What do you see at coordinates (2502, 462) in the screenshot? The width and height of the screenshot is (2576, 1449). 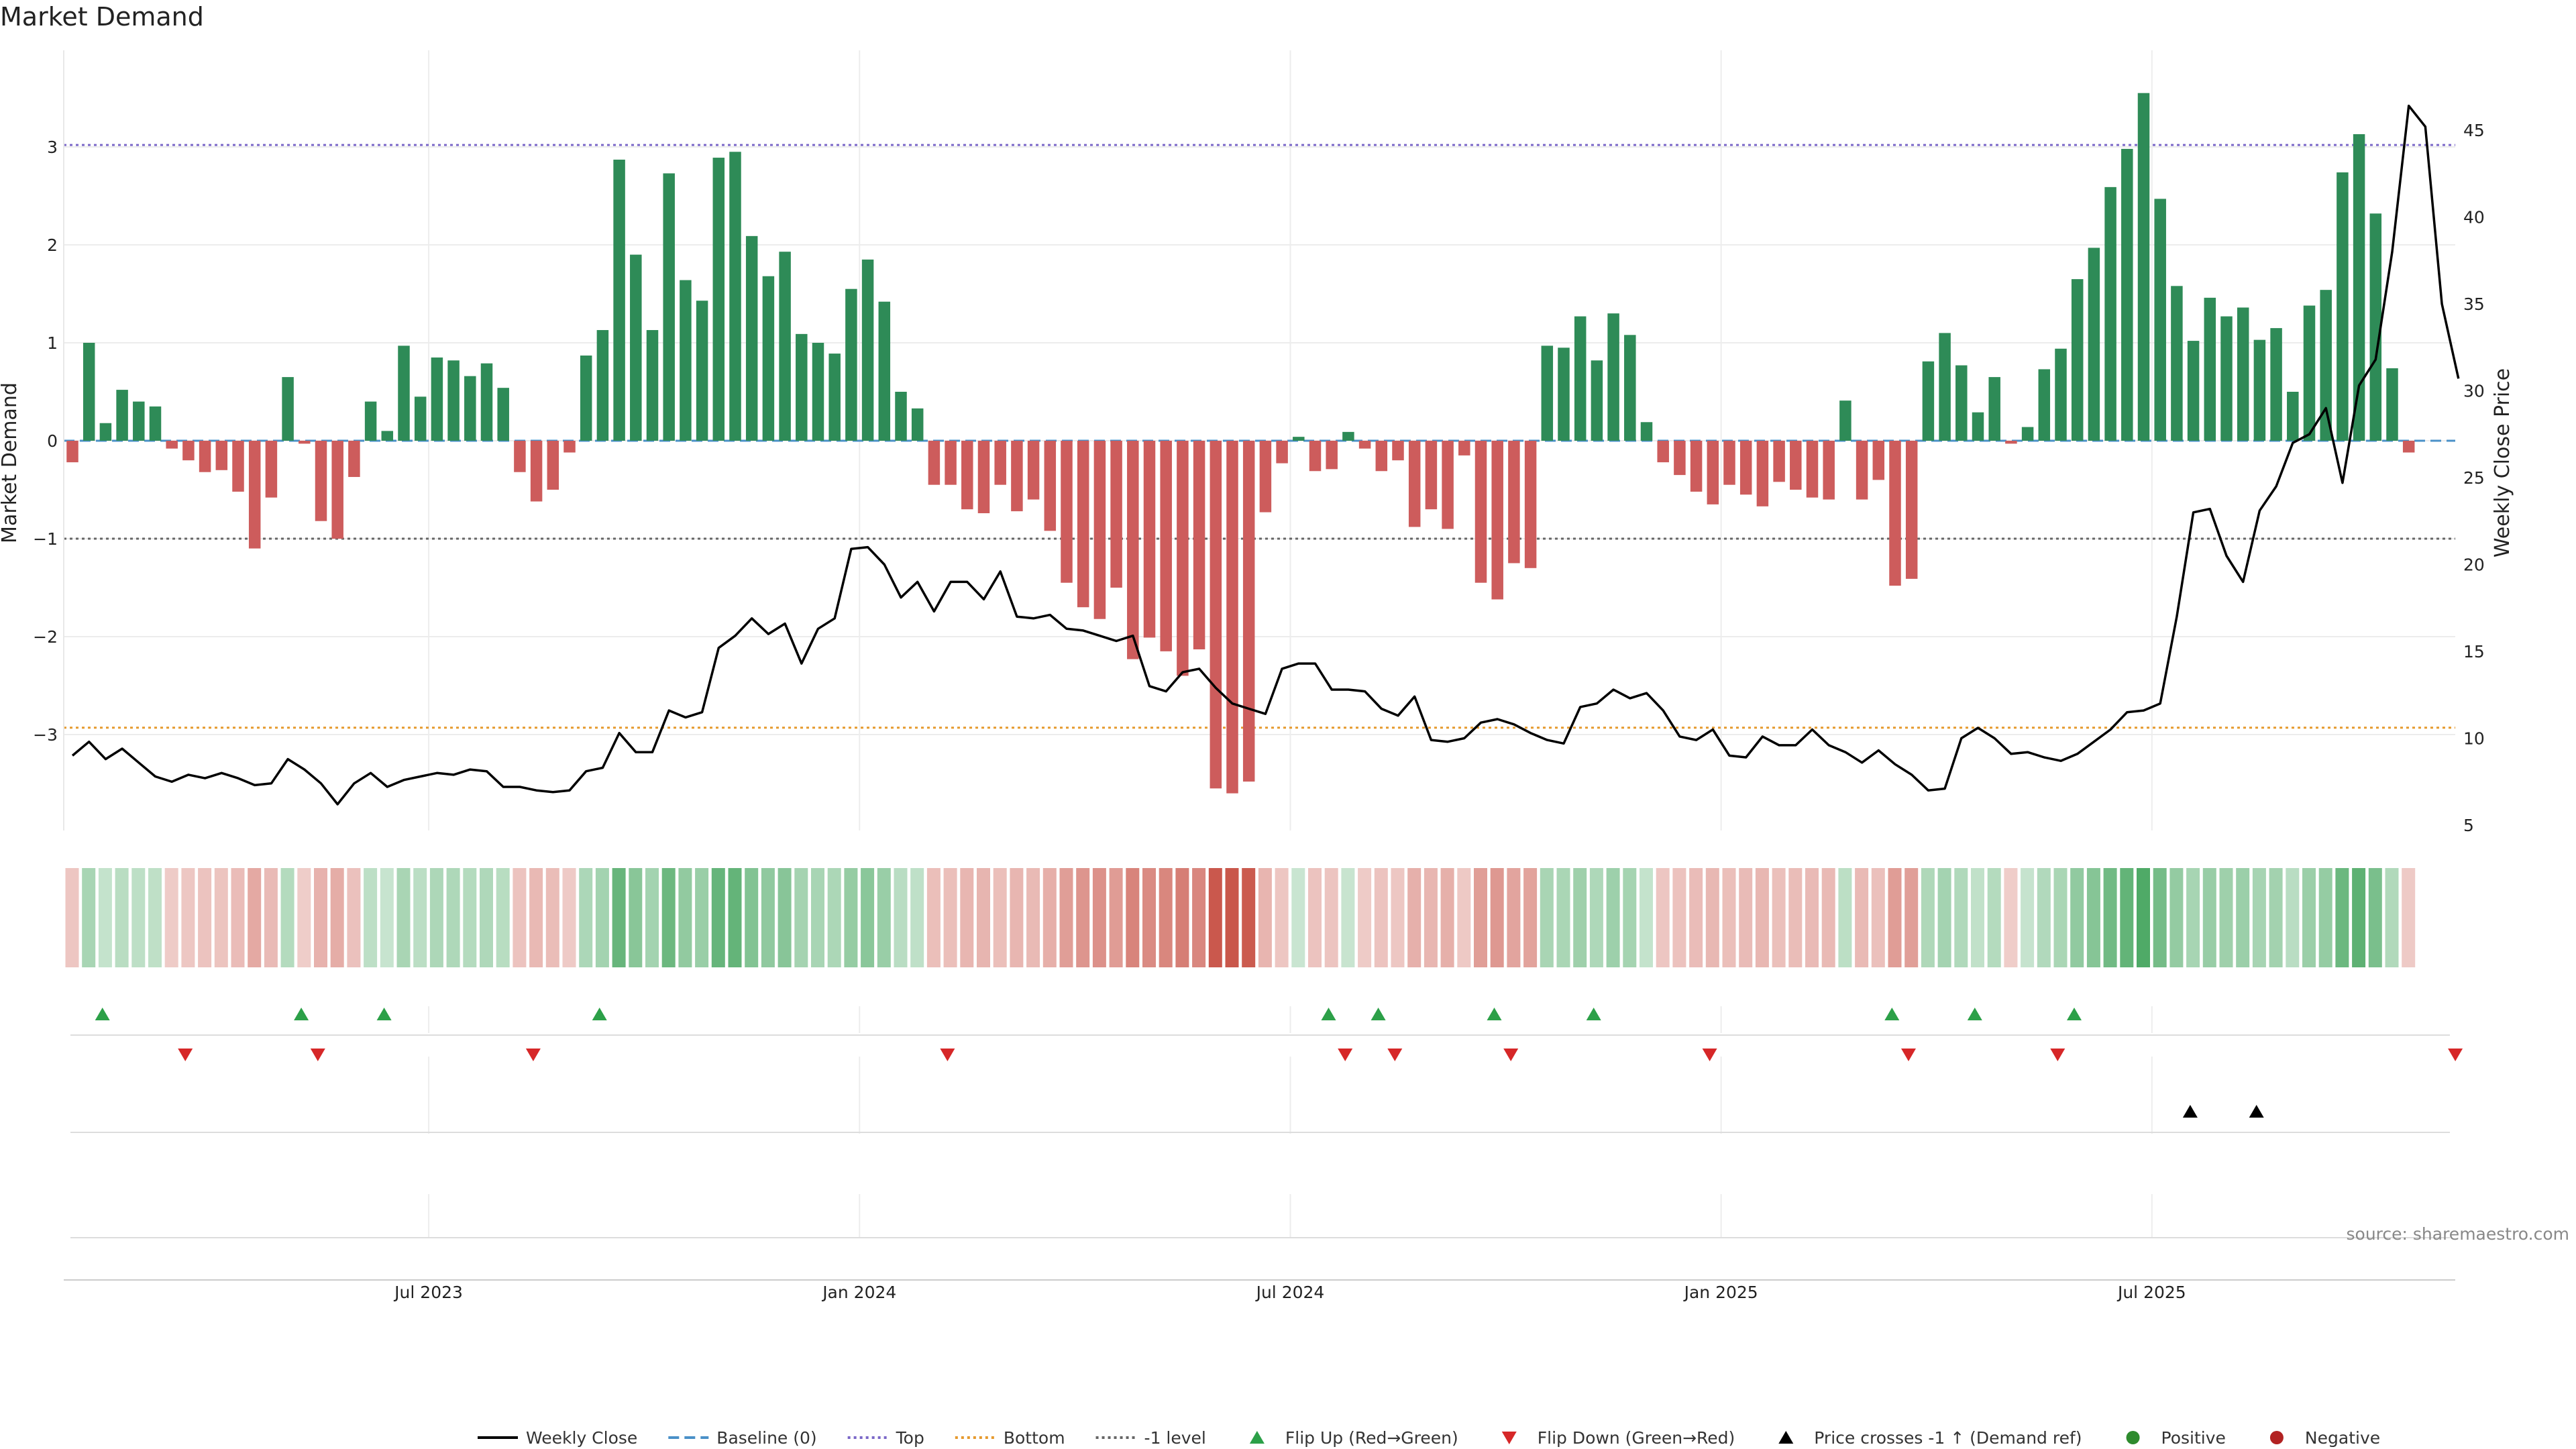 I see `y-axis-right-label: Weekly Close Price` at bounding box center [2502, 462].